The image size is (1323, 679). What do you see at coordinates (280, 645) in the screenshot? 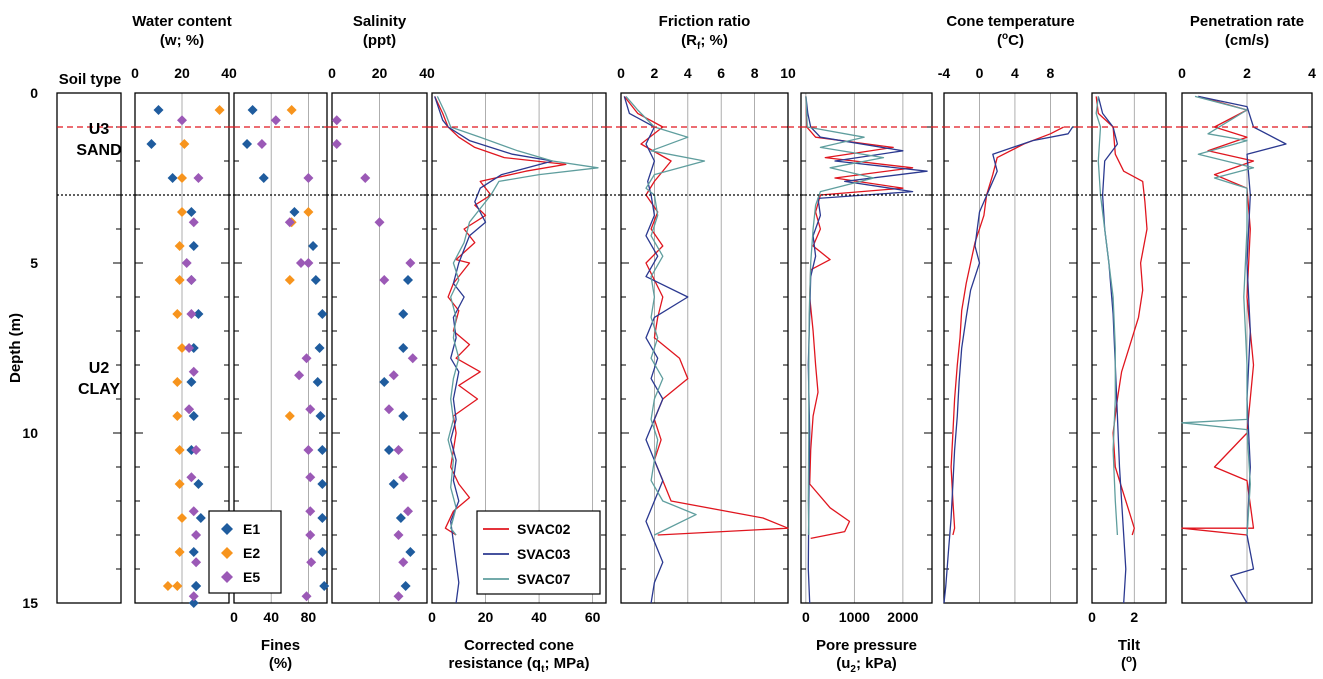
I see `panel-xlabel: Fines` at bounding box center [280, 645].